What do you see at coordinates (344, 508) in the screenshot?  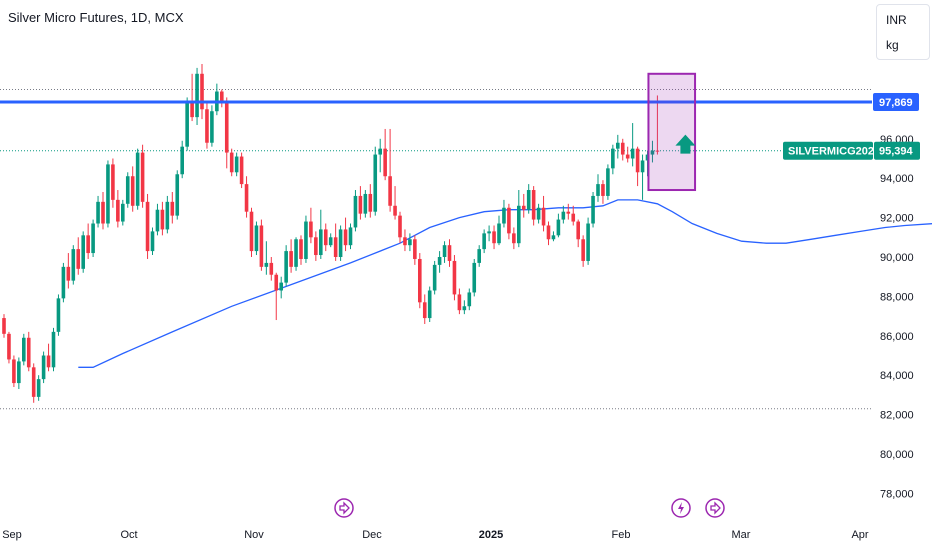 I see `event-marker-left` at bounding box center [344, 508].